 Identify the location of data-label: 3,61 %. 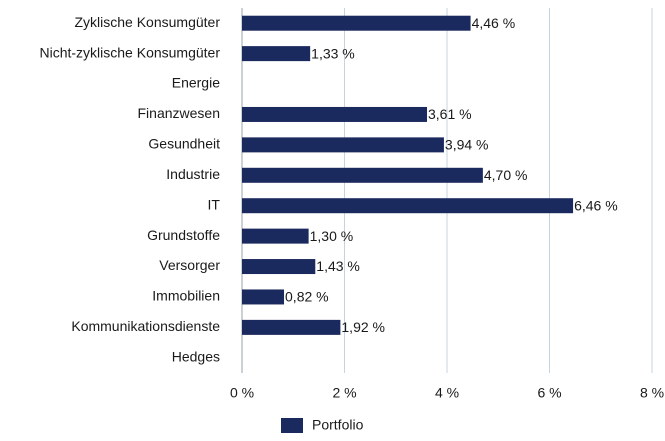
(450, 114).